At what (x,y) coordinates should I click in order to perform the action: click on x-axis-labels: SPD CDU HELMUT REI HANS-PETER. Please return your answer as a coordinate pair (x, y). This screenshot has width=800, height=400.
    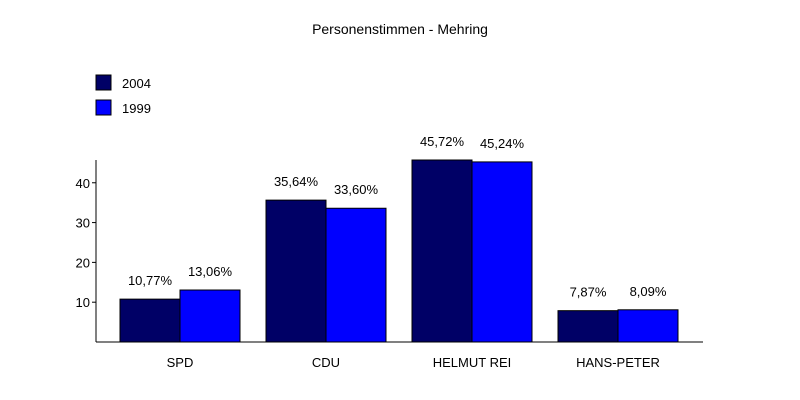
    Looking at the image, I should click on (413, 362).